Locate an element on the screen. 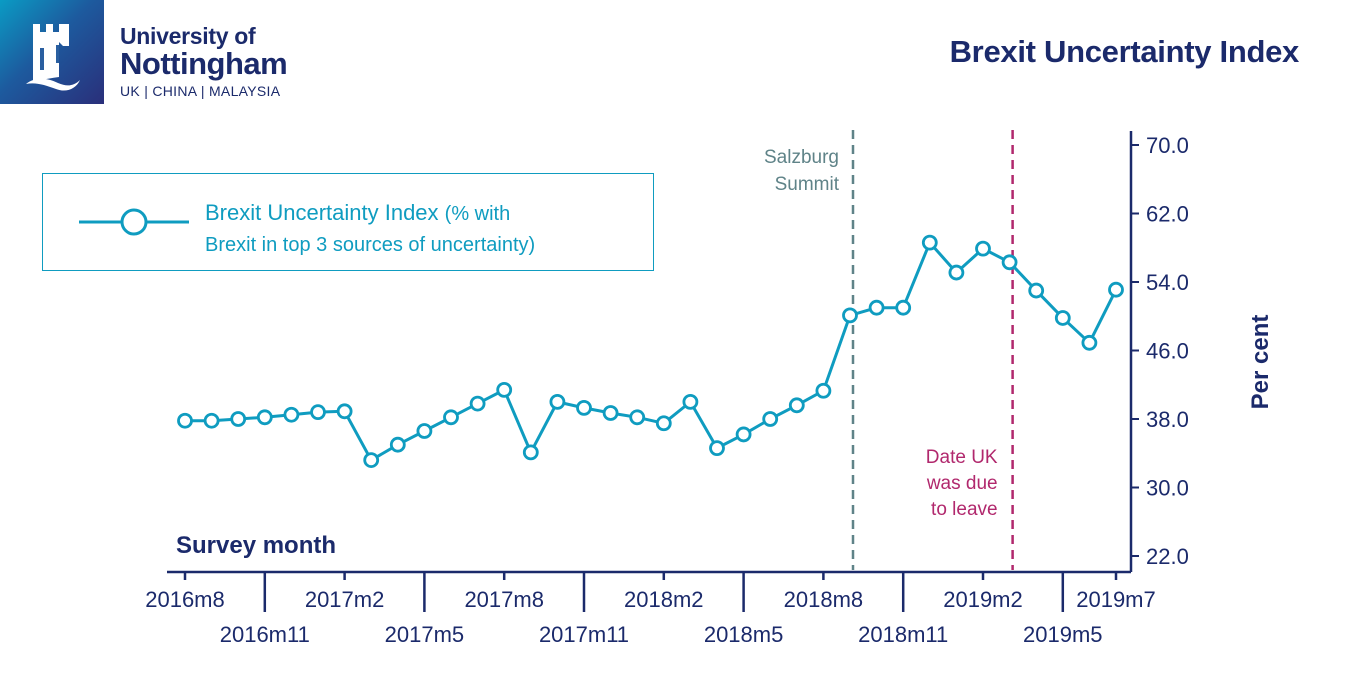  university-logo is located at coordinates (52, 52).